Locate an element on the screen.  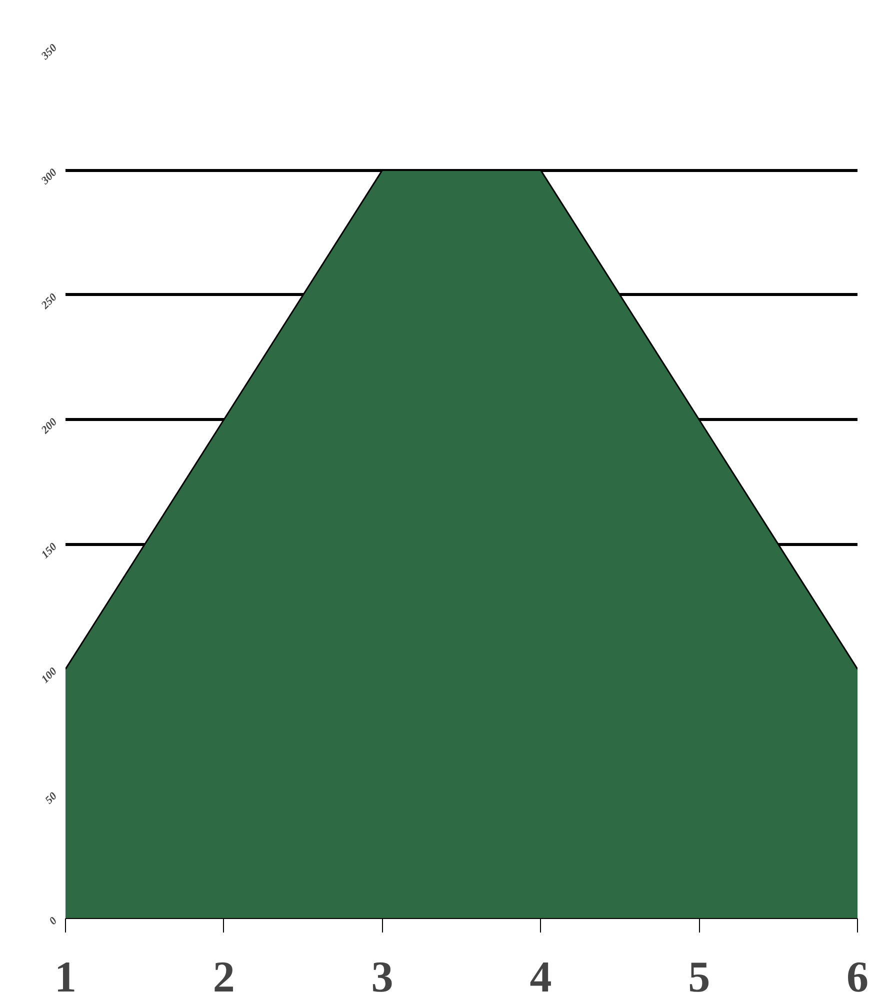
y-tick-label: 200 is located at coordinates (49, 426).